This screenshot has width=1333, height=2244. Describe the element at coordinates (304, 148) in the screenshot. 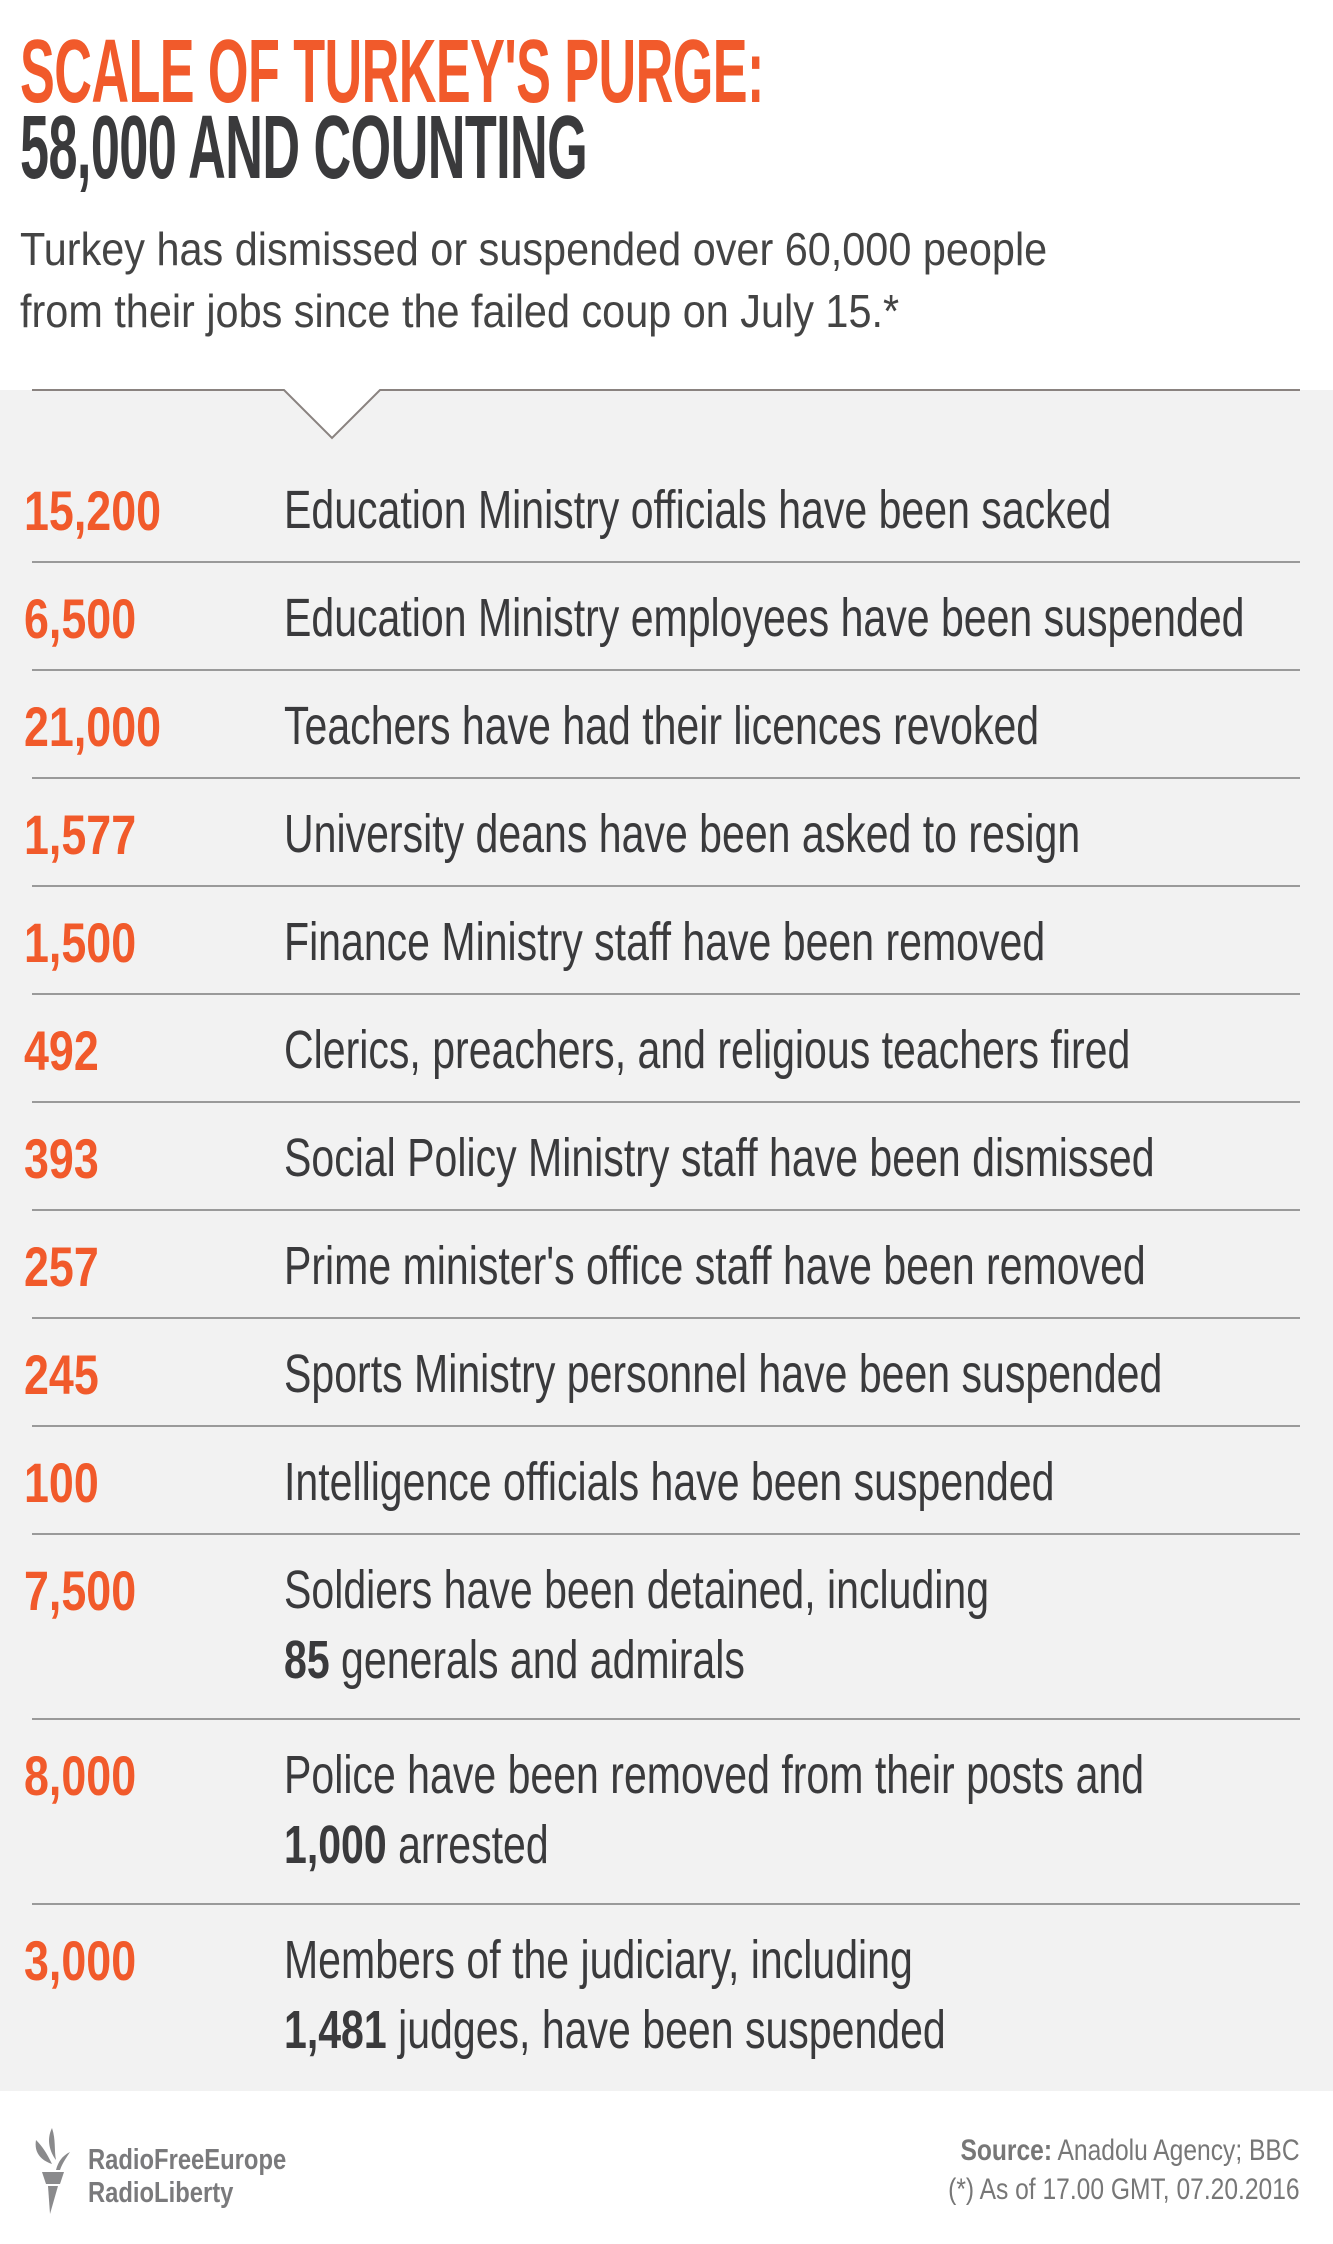

I see `title-line-2-text: 58,000 AND COUNTING` at that location.